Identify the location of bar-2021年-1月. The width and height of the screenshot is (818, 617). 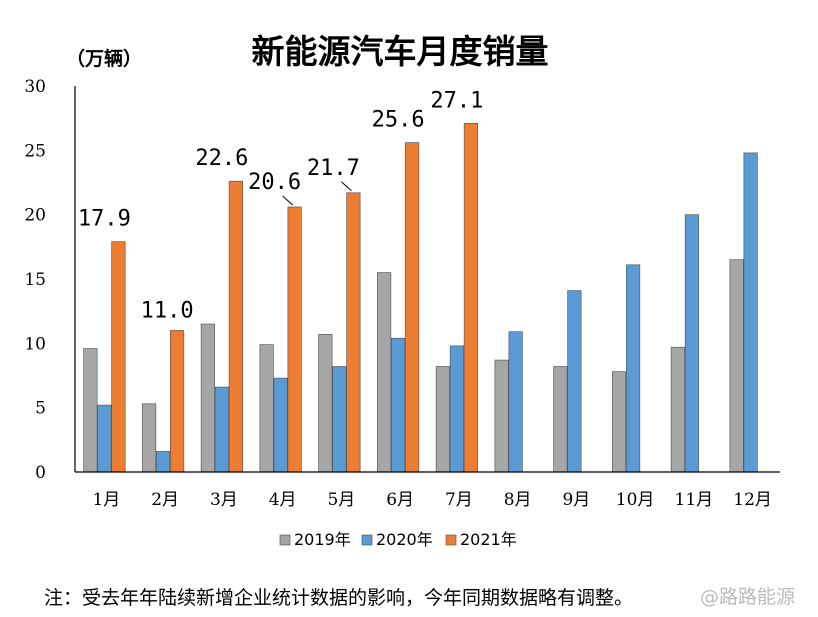
(118, 357).